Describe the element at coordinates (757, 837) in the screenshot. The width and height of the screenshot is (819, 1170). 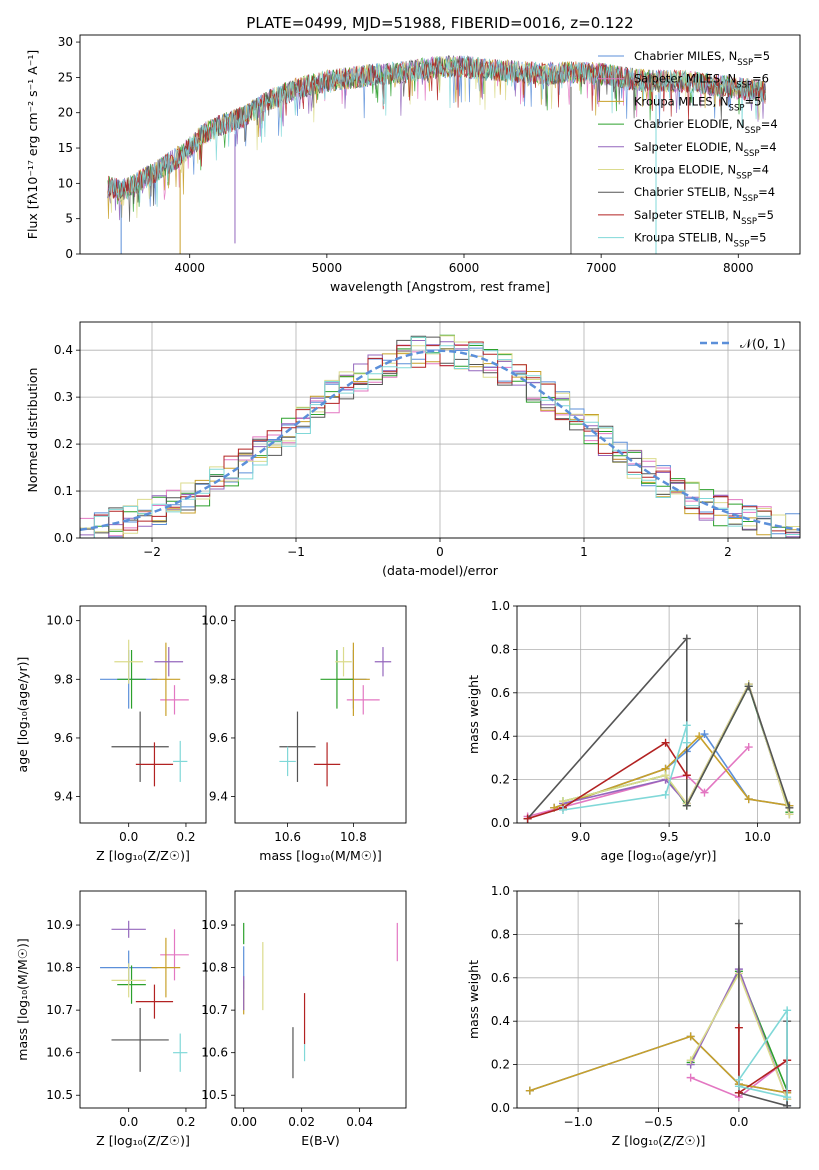
I see `x-tick-label: 10.0` at that location.